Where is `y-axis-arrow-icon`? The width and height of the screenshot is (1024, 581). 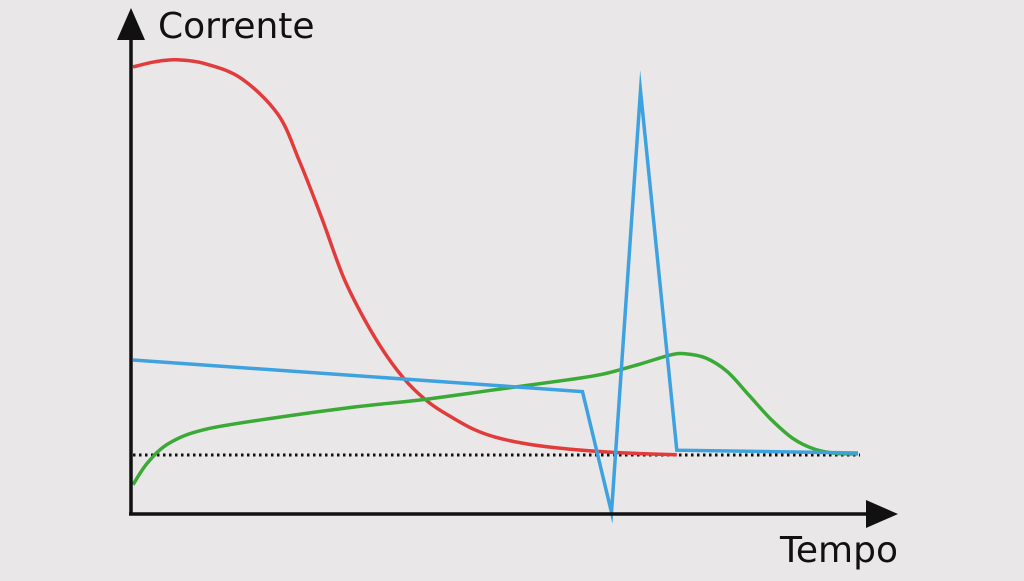 y-axis-arrow-icon is located at coordinates (131, 24).